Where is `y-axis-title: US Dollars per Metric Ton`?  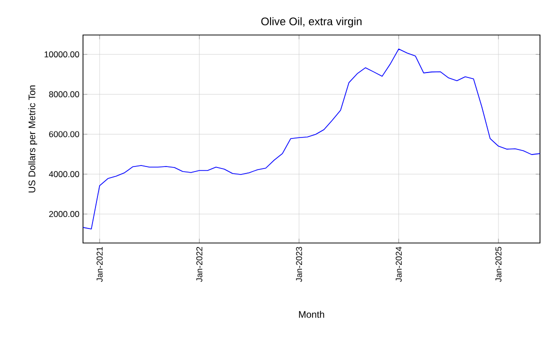
y-axis-title: US Dollars per Metric Ton is located at coordinates (33, 139).